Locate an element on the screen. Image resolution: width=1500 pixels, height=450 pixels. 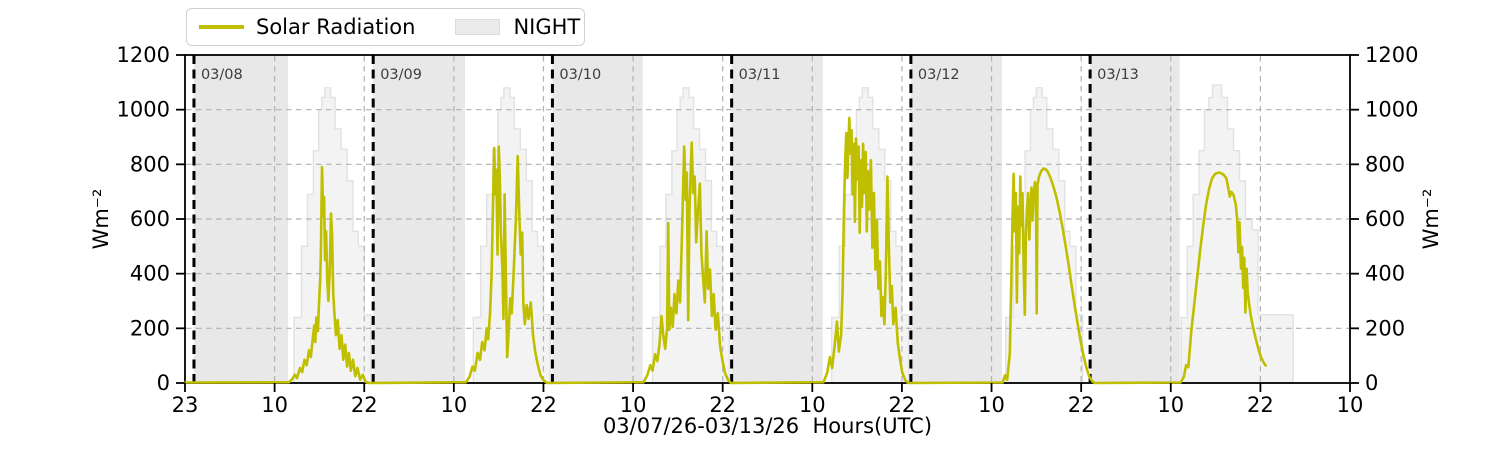
y-tick-label-left: 1000 is located at coordinates (143, 110).